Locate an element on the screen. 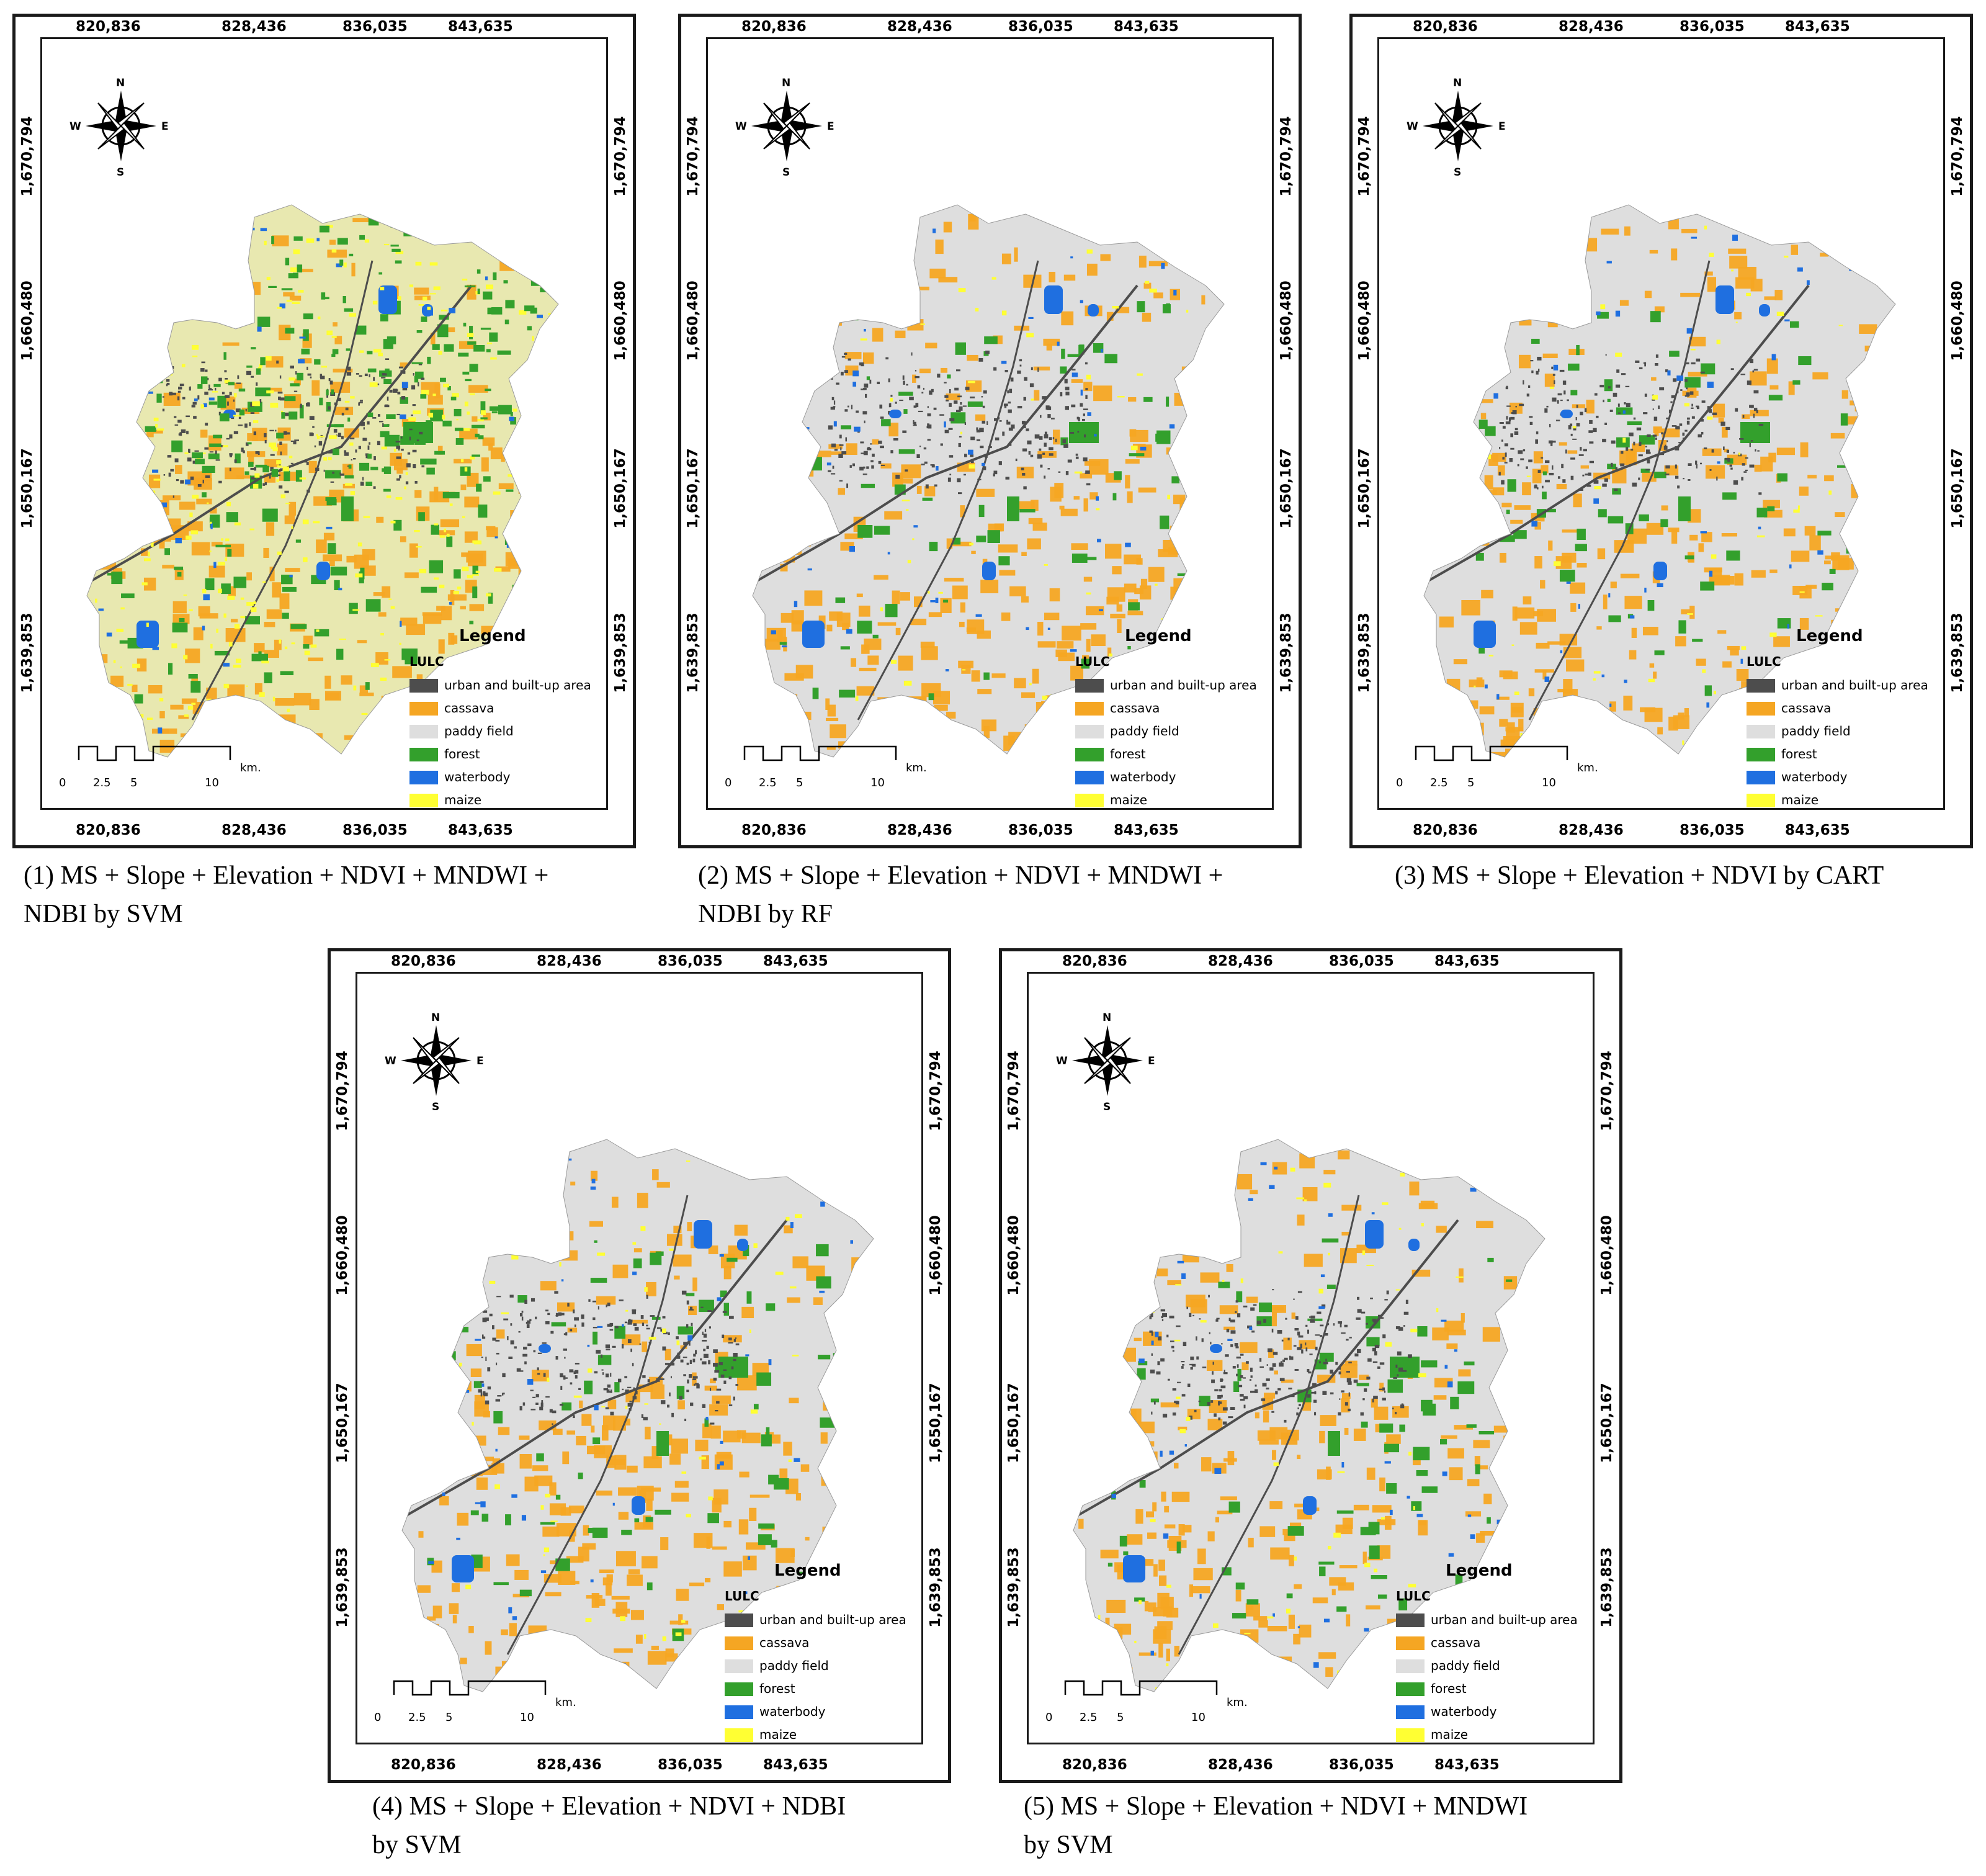  northing-label-right: 1,660,480 is located at coordinates (1286, 321).